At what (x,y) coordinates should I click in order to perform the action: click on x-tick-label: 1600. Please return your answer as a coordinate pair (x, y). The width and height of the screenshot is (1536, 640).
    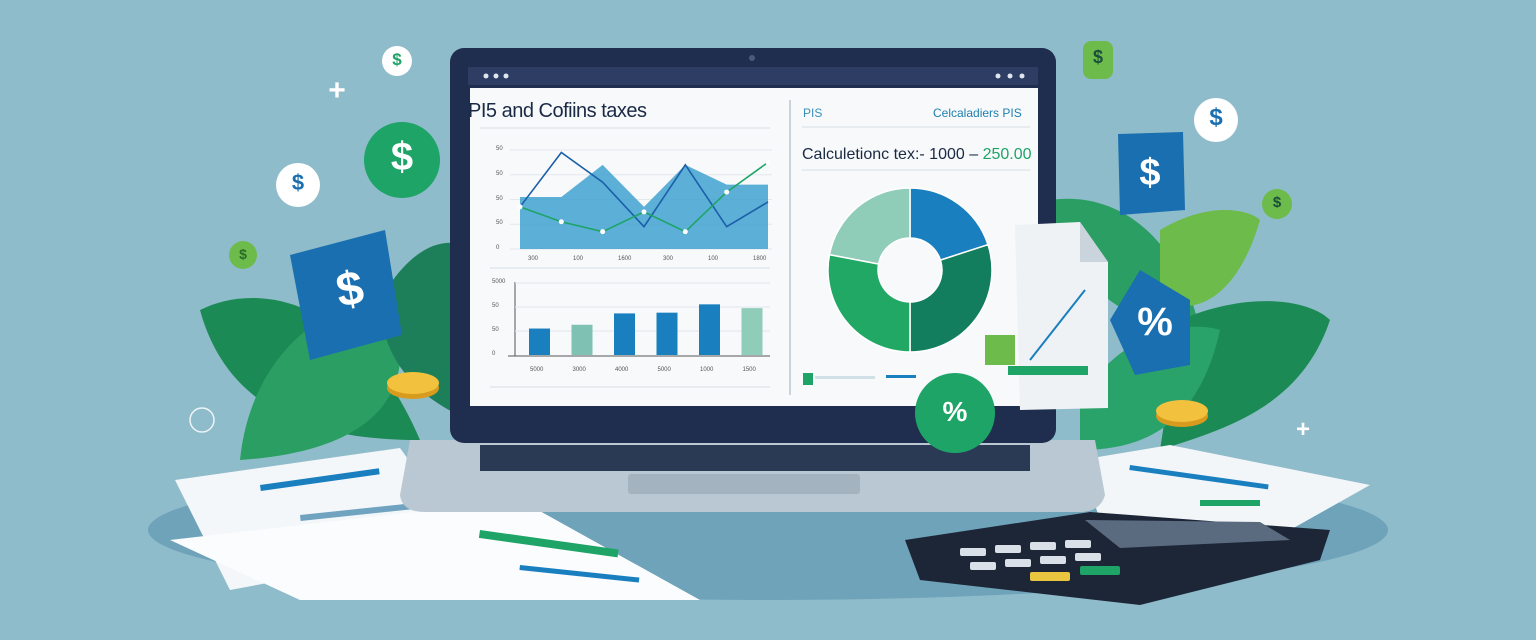
    Looking at the image, I should click on (625, 259).